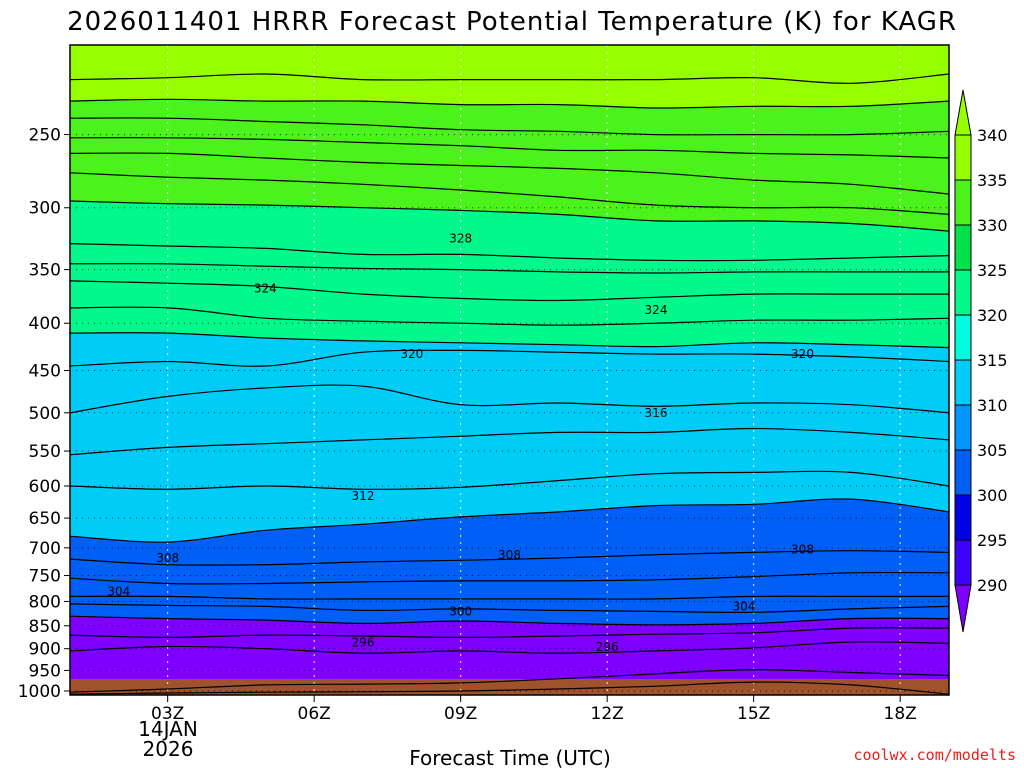  I want to click on colorbar-top-arrow, so click(963, 112).